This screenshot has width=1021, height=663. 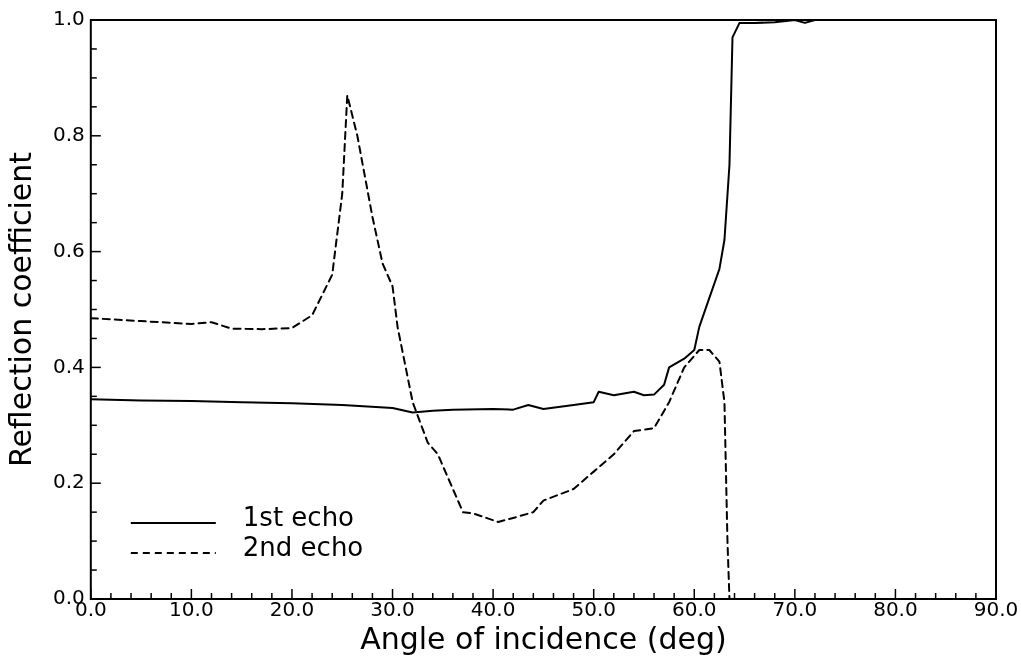 I want to click on x-axis-title: Angle of incidence (deg), so click(x=543, y=638).